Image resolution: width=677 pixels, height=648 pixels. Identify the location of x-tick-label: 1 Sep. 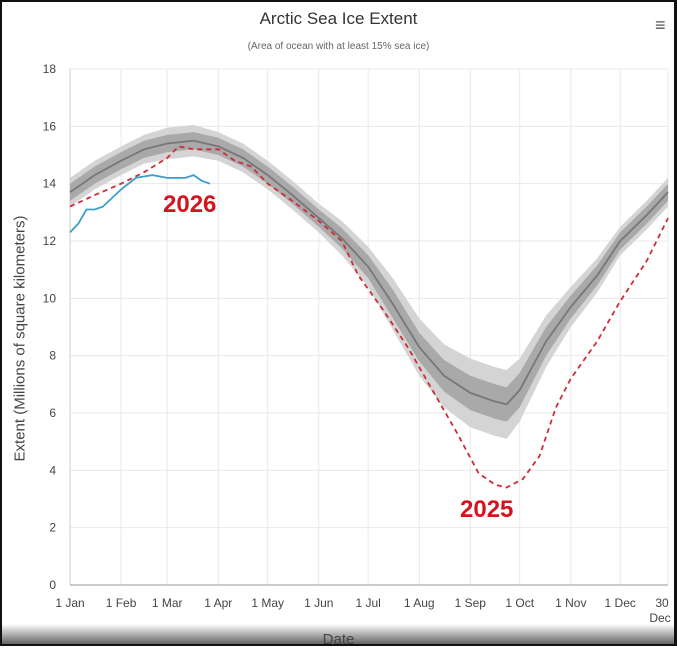
(471, 603).